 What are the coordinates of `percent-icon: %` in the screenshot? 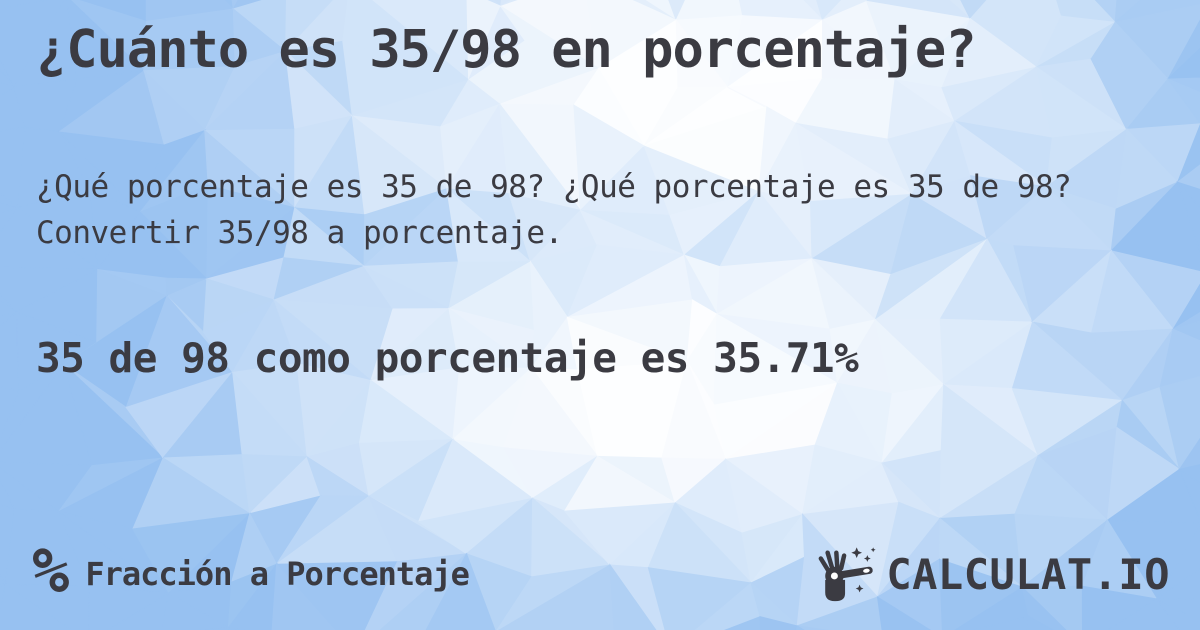 It's located at (51, 570).